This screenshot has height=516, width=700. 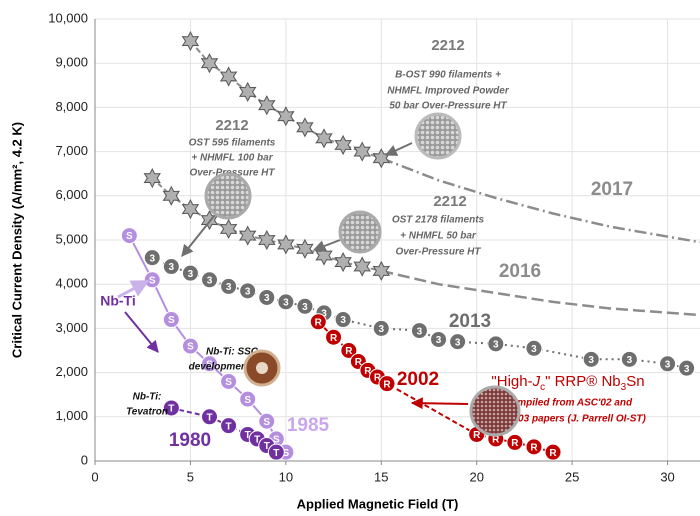 What do you see at coordinates (635, 381) in the screenshot?
I see `annotation-part: Sn` at bounding box center [635, 381].